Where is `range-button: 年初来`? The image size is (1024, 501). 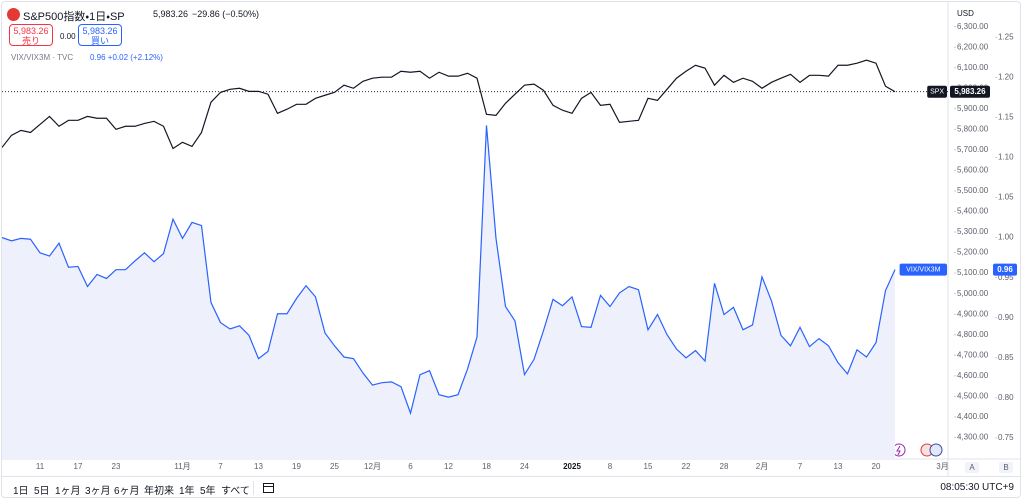
range-button: 年初来 is located at coordinates (159, 491).